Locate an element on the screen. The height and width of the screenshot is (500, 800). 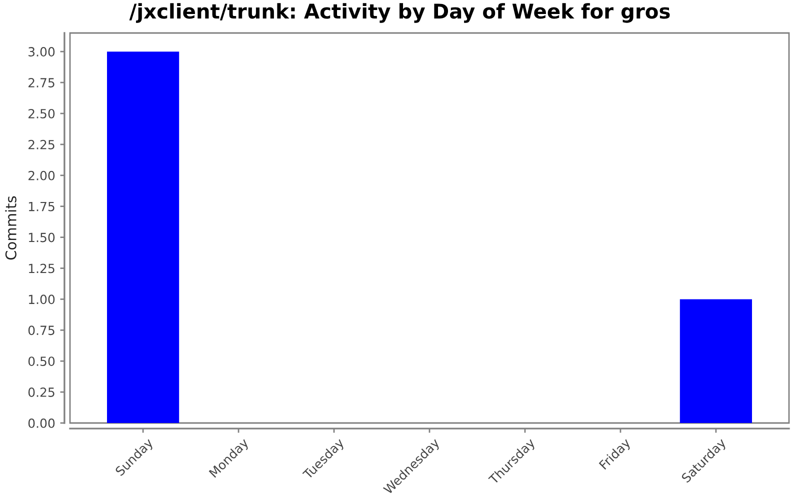
y-tick-label: 2.50 is located at coordinates (41, 113).